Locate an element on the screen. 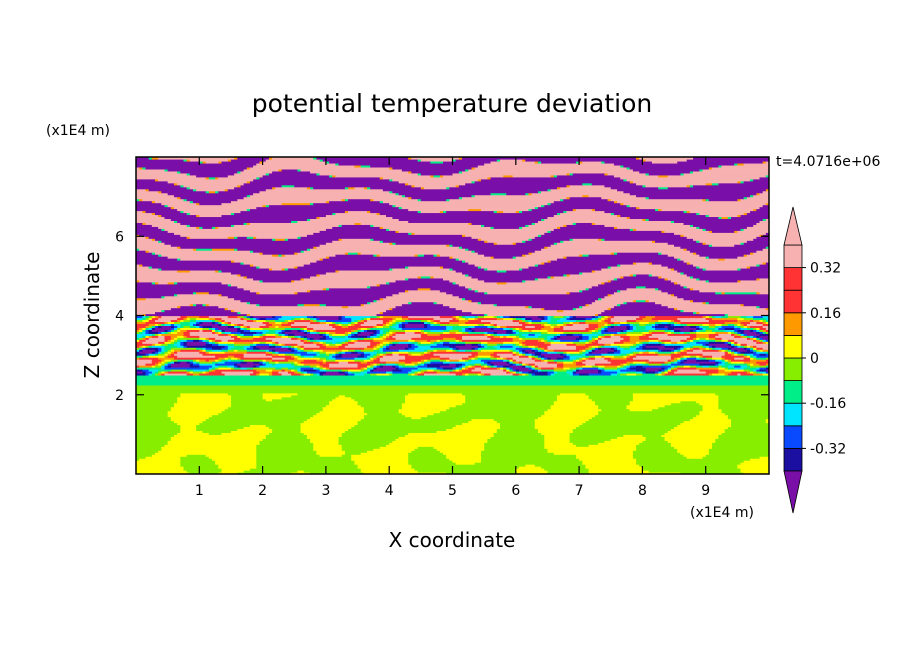  colorbar-label: -0.32 is located at coordinates (828, 449).